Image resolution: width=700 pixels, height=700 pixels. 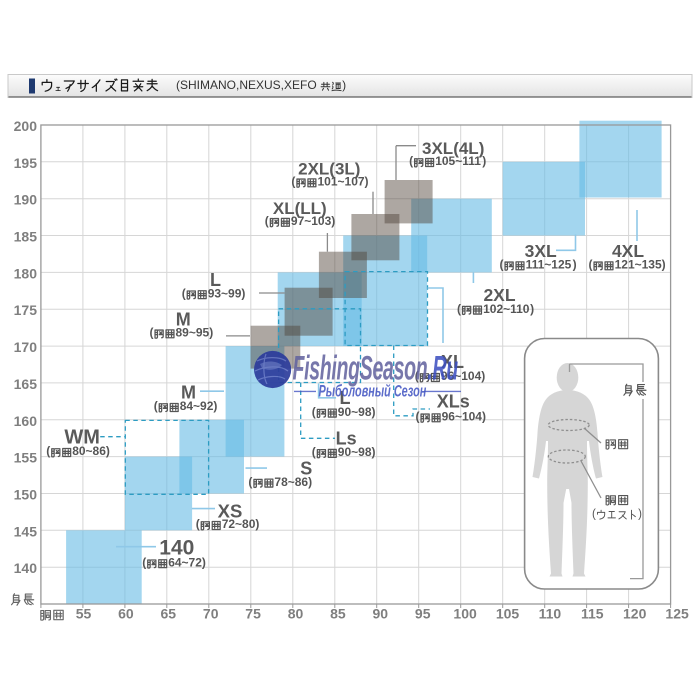 What do you see at coordinates (423, 614) in the screenshot?
I see `svg-text: 95` at bounding box center [423, 614].